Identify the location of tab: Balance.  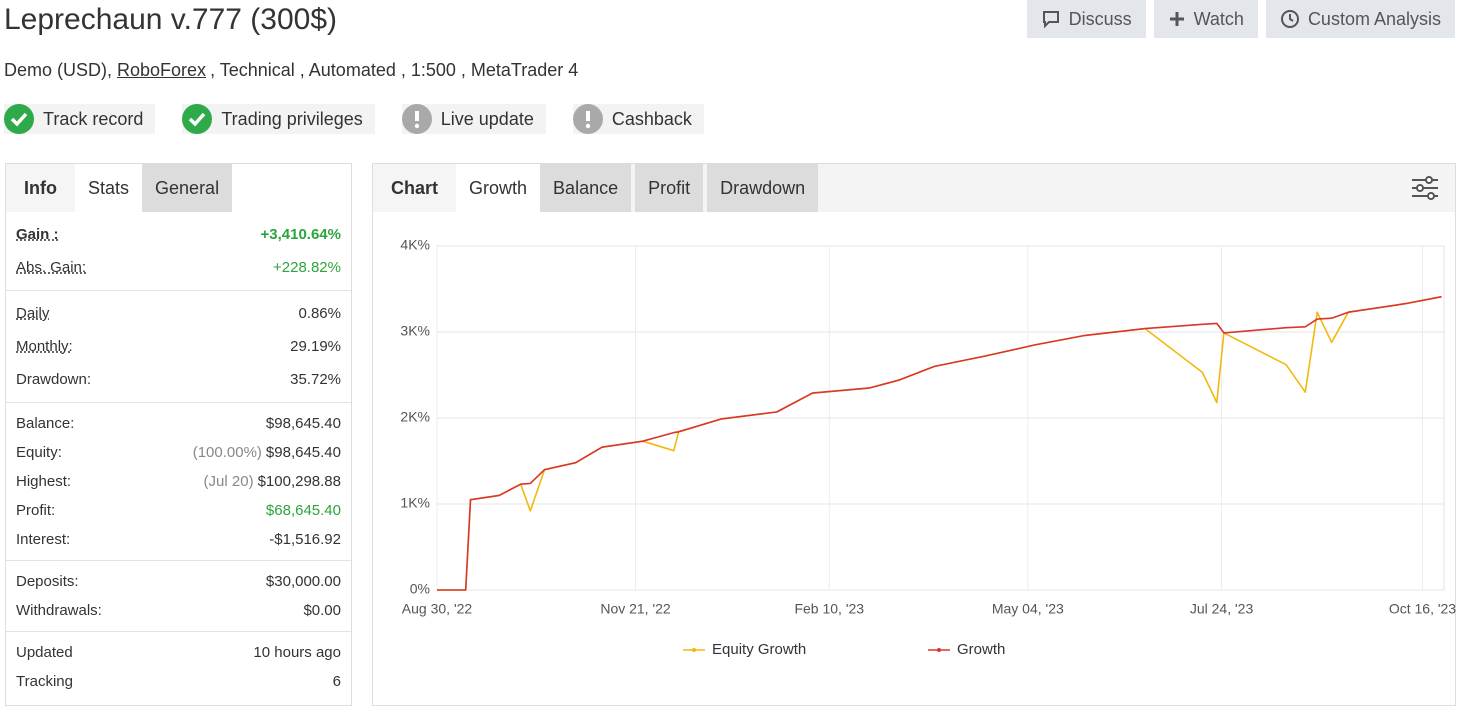
(586, 188).